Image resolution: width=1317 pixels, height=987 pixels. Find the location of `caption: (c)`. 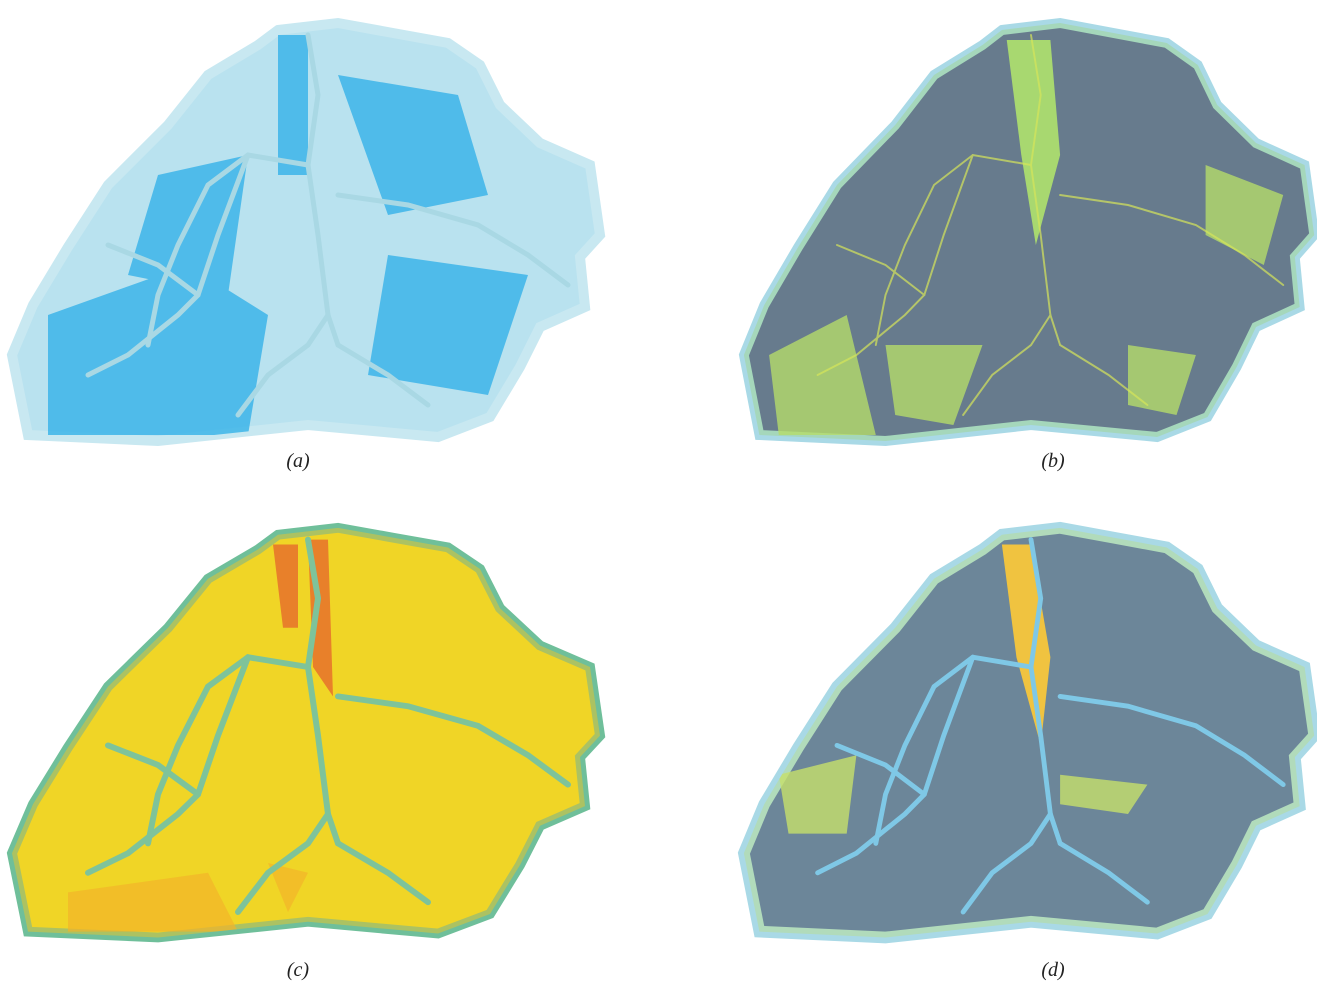

caption: (c) is located at coordinates (298, 970).